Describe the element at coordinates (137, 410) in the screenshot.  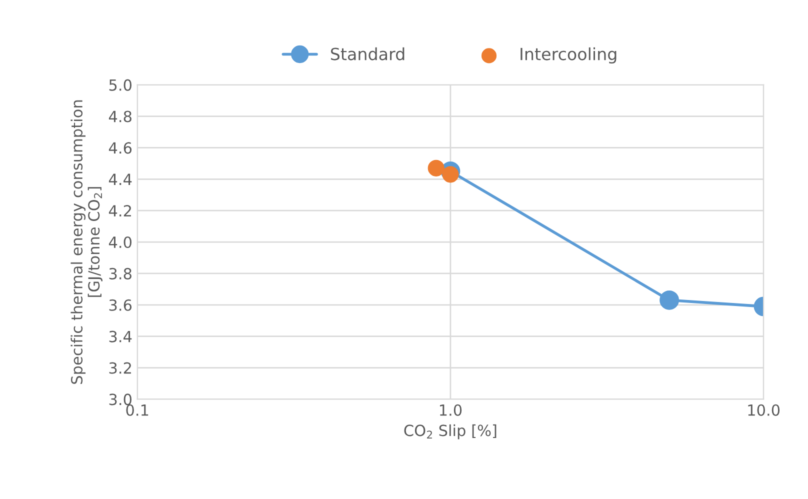
I see `x-tick-label: 0.1` at that location.